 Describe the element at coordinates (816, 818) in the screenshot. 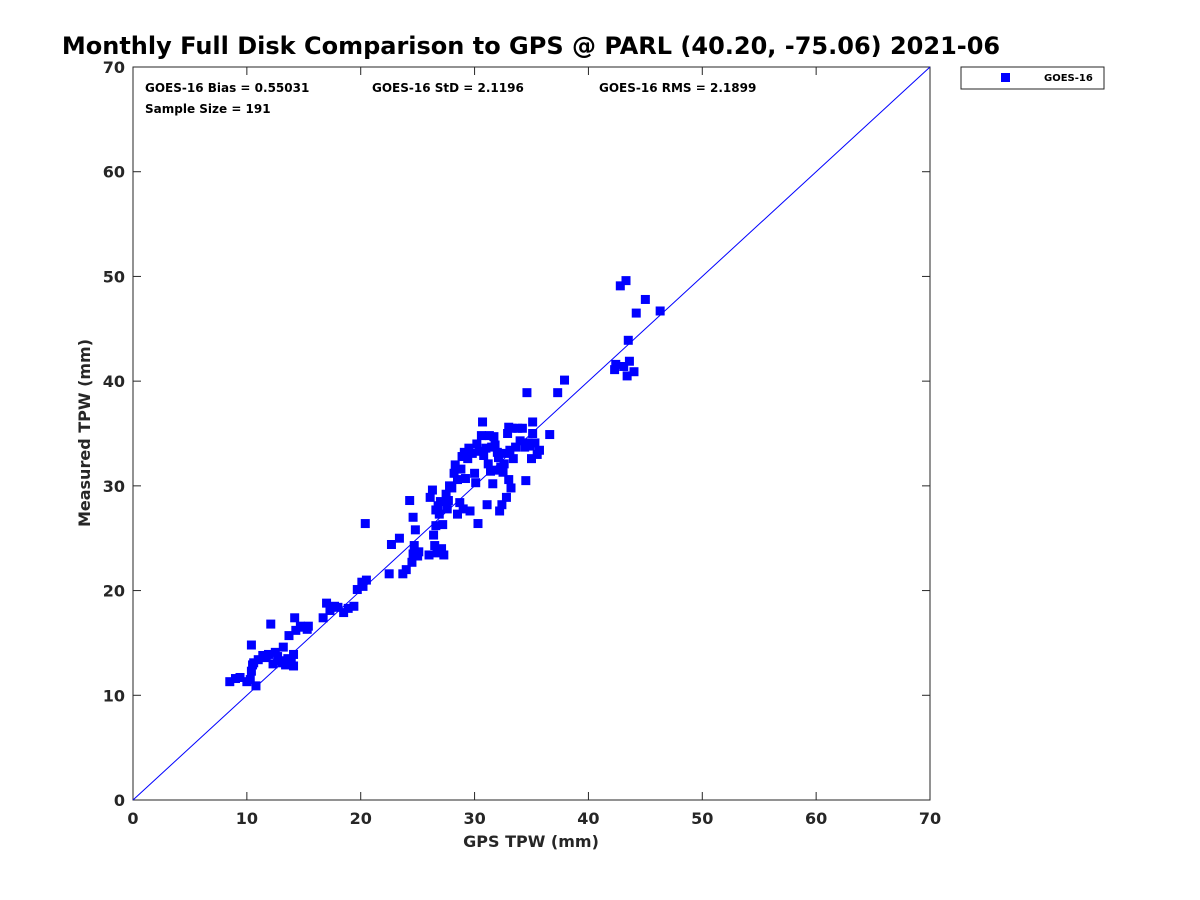

I see `x-tick-label: 60` at that location.